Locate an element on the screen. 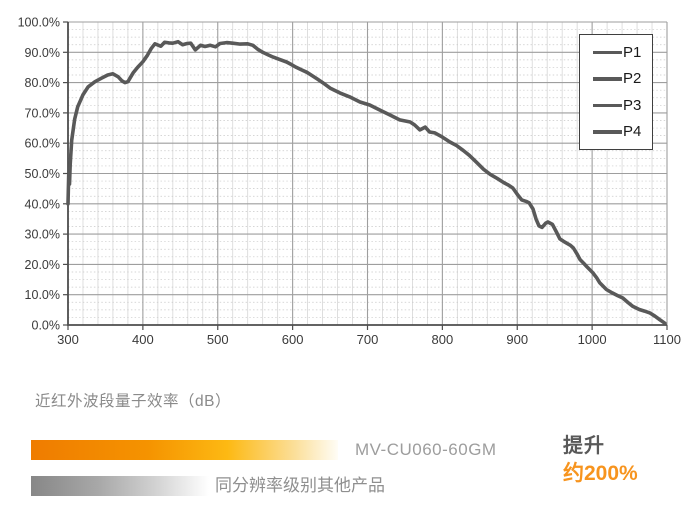 This screenshot has width=698, height=515. product-label: MV-CU060-60GM is located at coordinates (426, 449).